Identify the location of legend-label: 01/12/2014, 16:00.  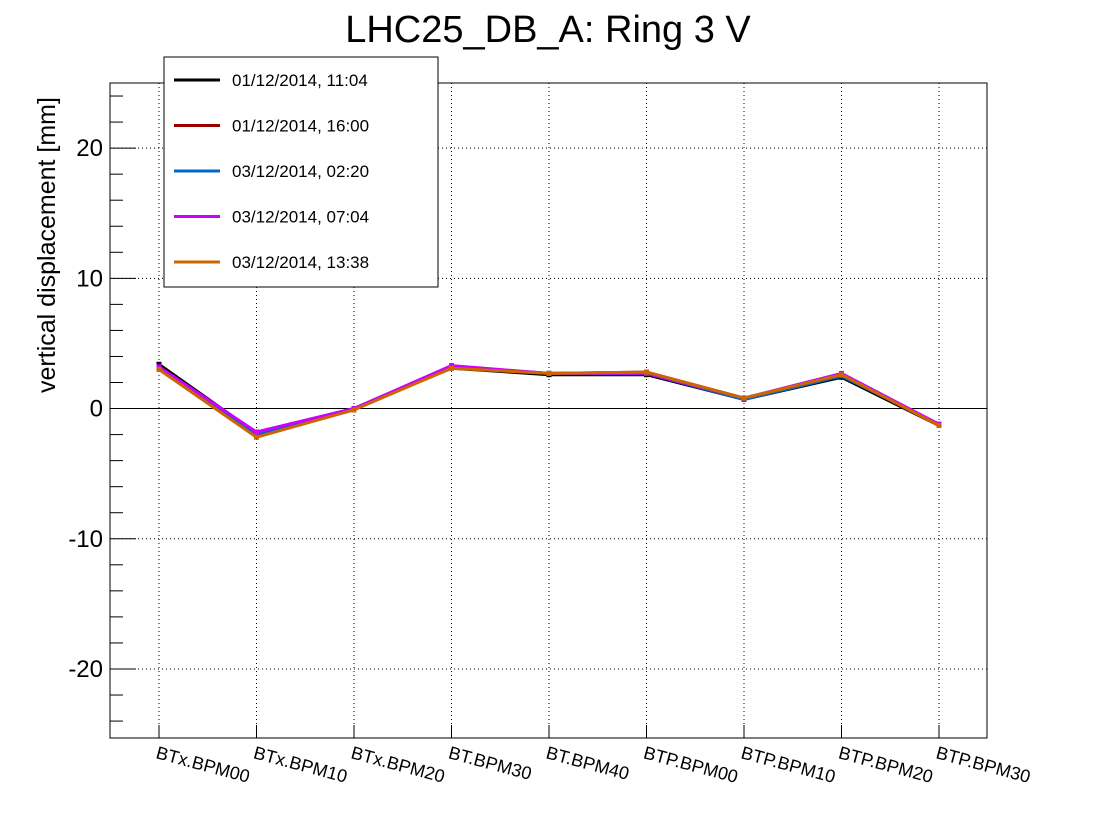
(300, 126).